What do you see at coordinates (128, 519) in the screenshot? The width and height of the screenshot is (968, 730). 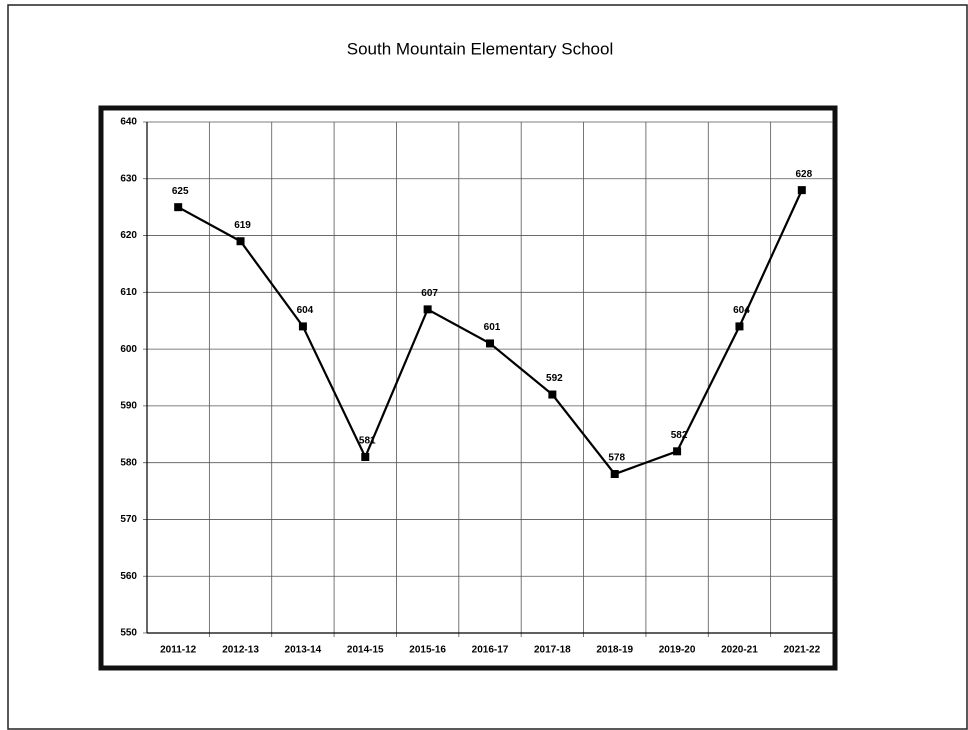 I see `y-tick-label: 570` at bounding box center [128, 519].